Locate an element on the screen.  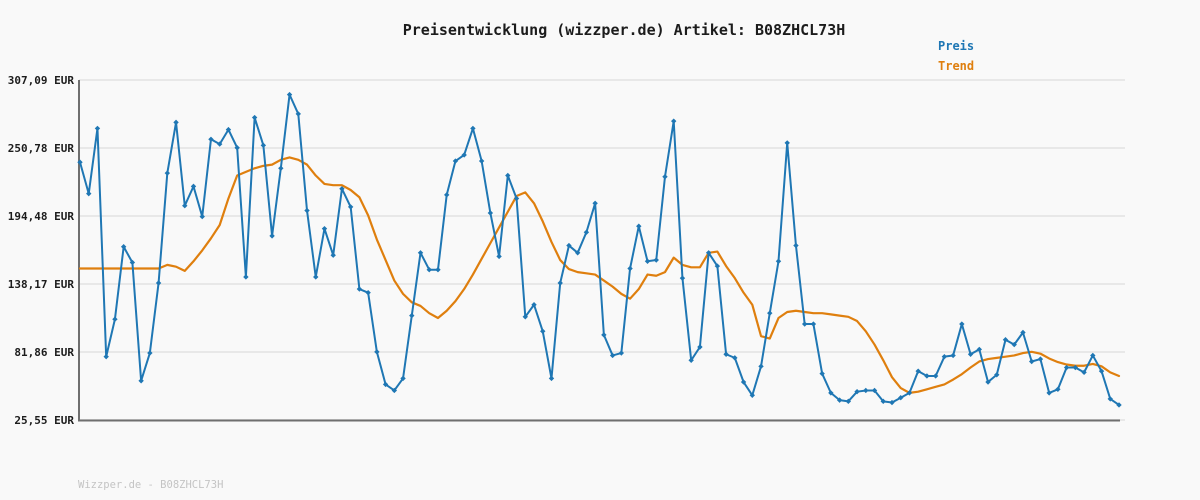
legend-item-trend: Trend is located at coordinates (956, 66).